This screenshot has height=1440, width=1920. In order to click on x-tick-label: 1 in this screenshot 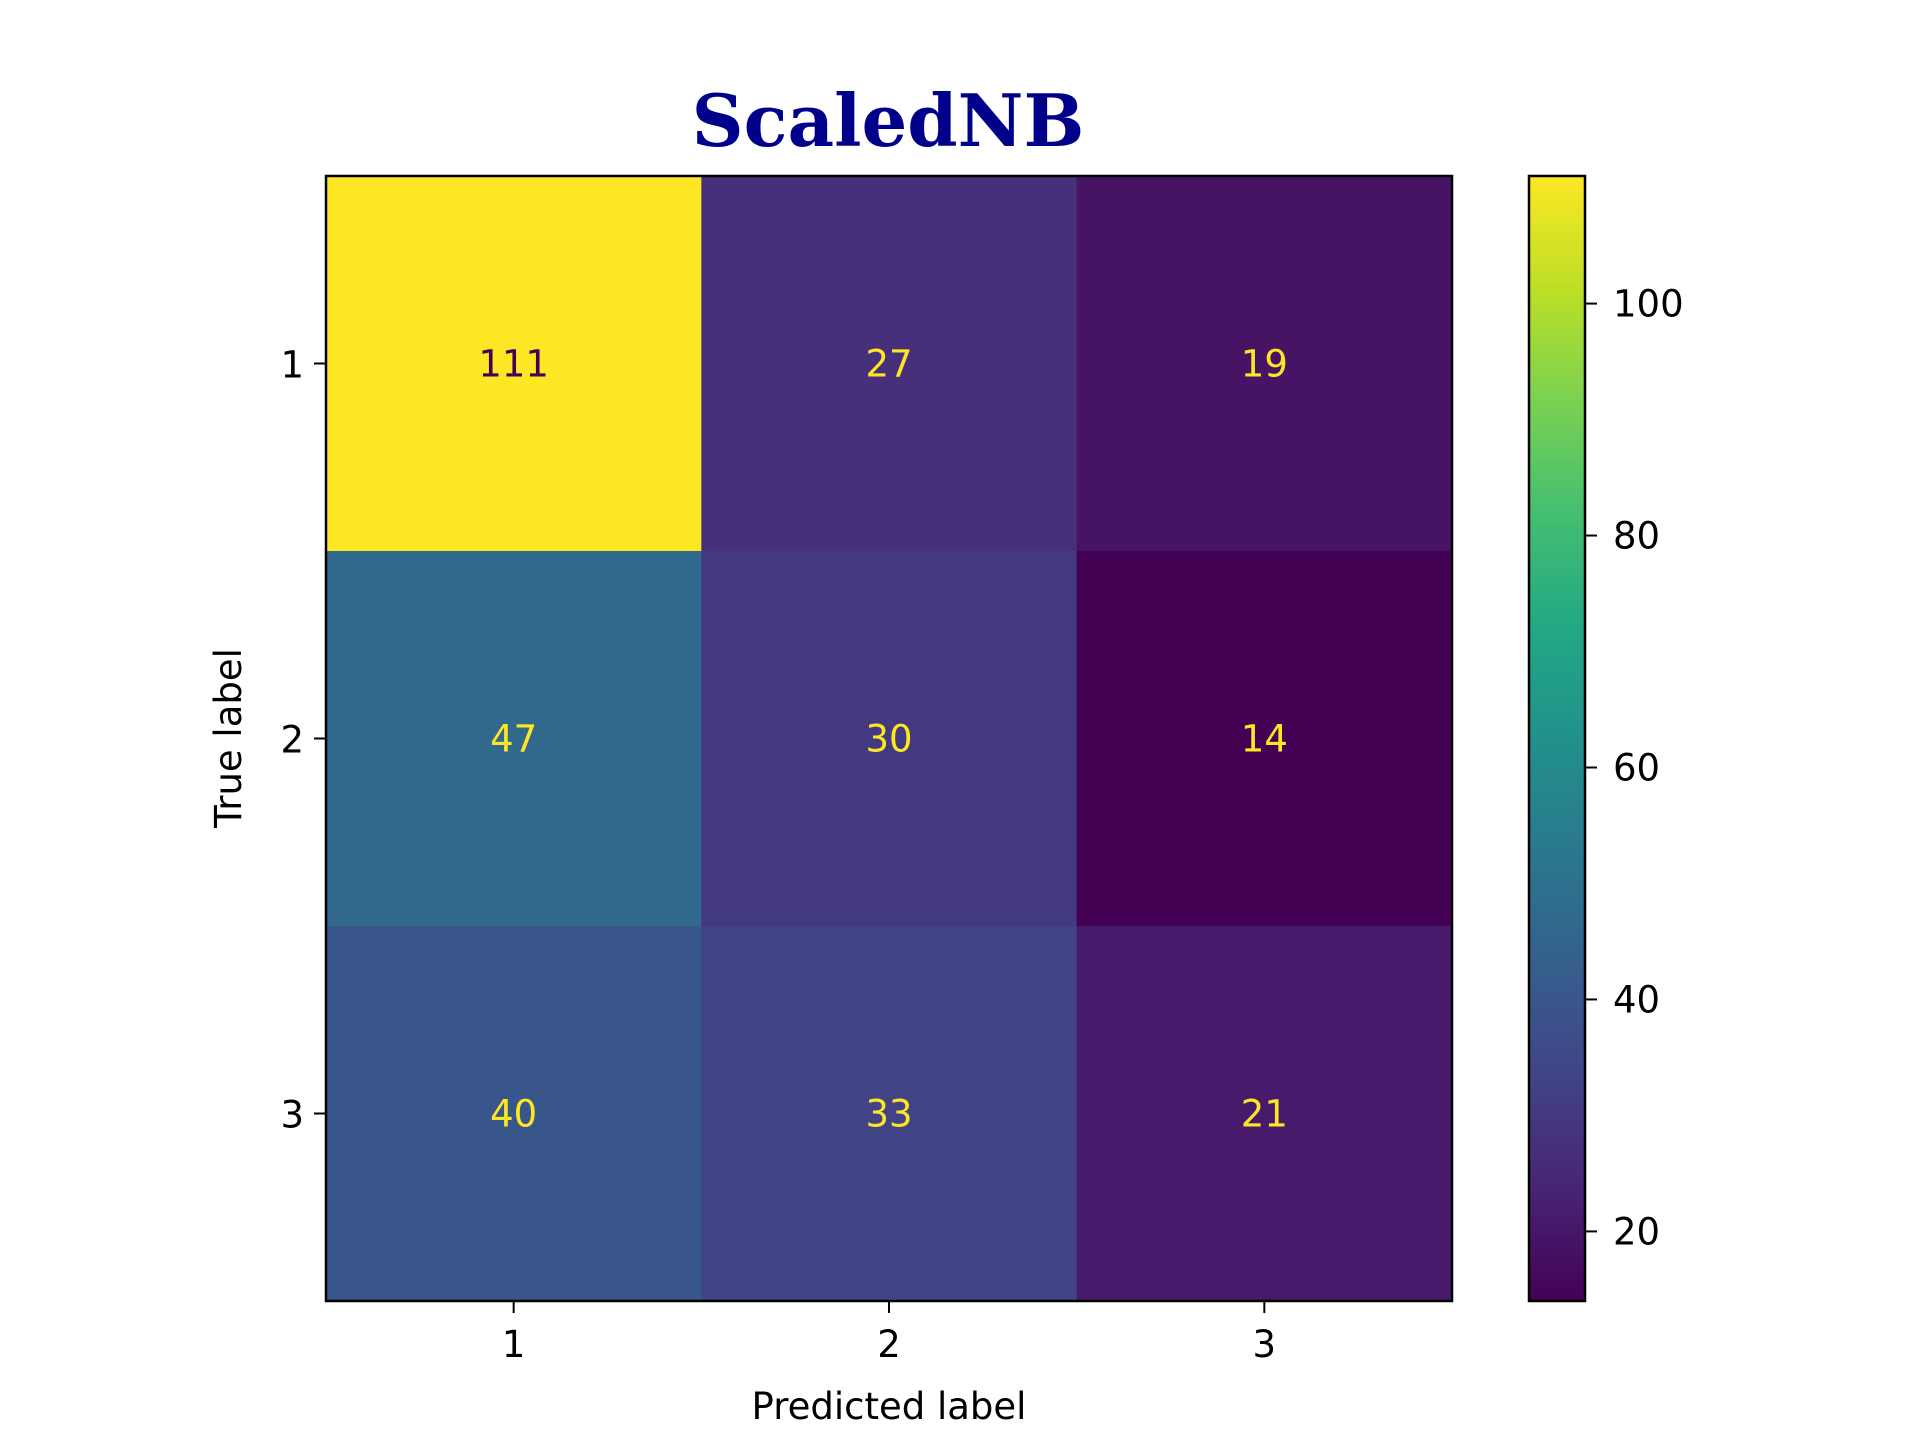, I will do `click(514, 1344)`.